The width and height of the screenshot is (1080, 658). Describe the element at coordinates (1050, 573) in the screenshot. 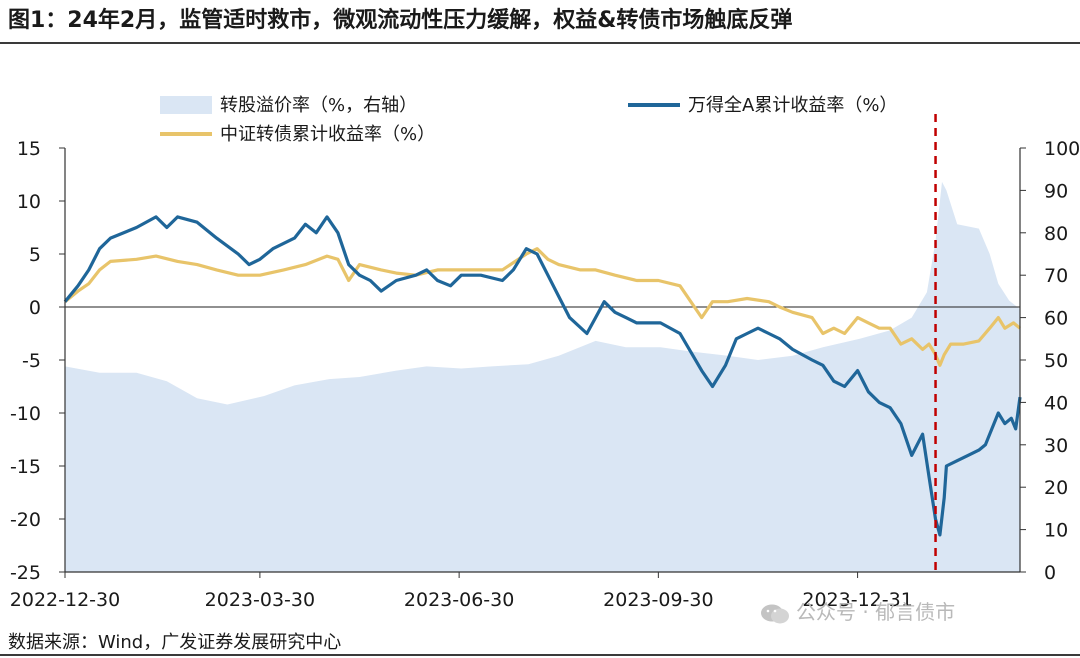

I see `right-tick-label: 0` at that location.